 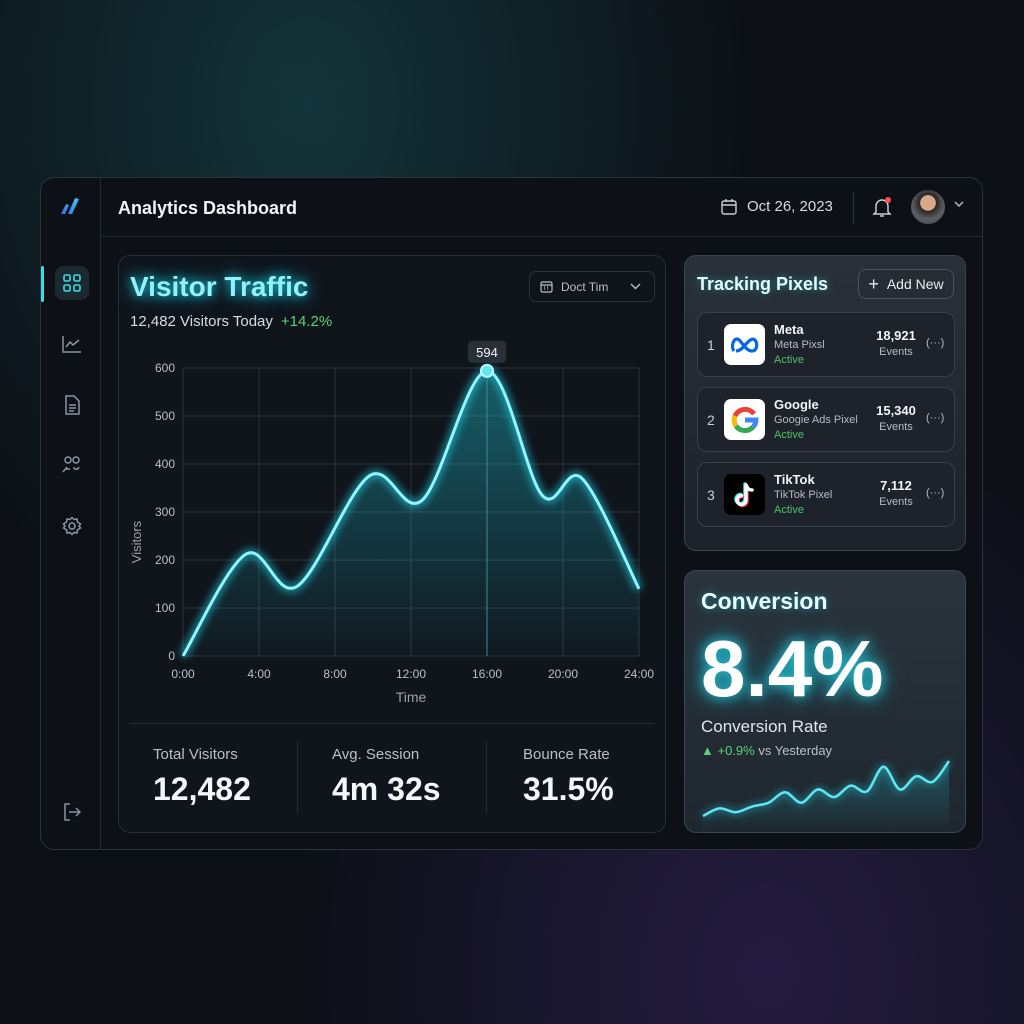 I want to click on line-chart-icon, so click(x=71, y=344).